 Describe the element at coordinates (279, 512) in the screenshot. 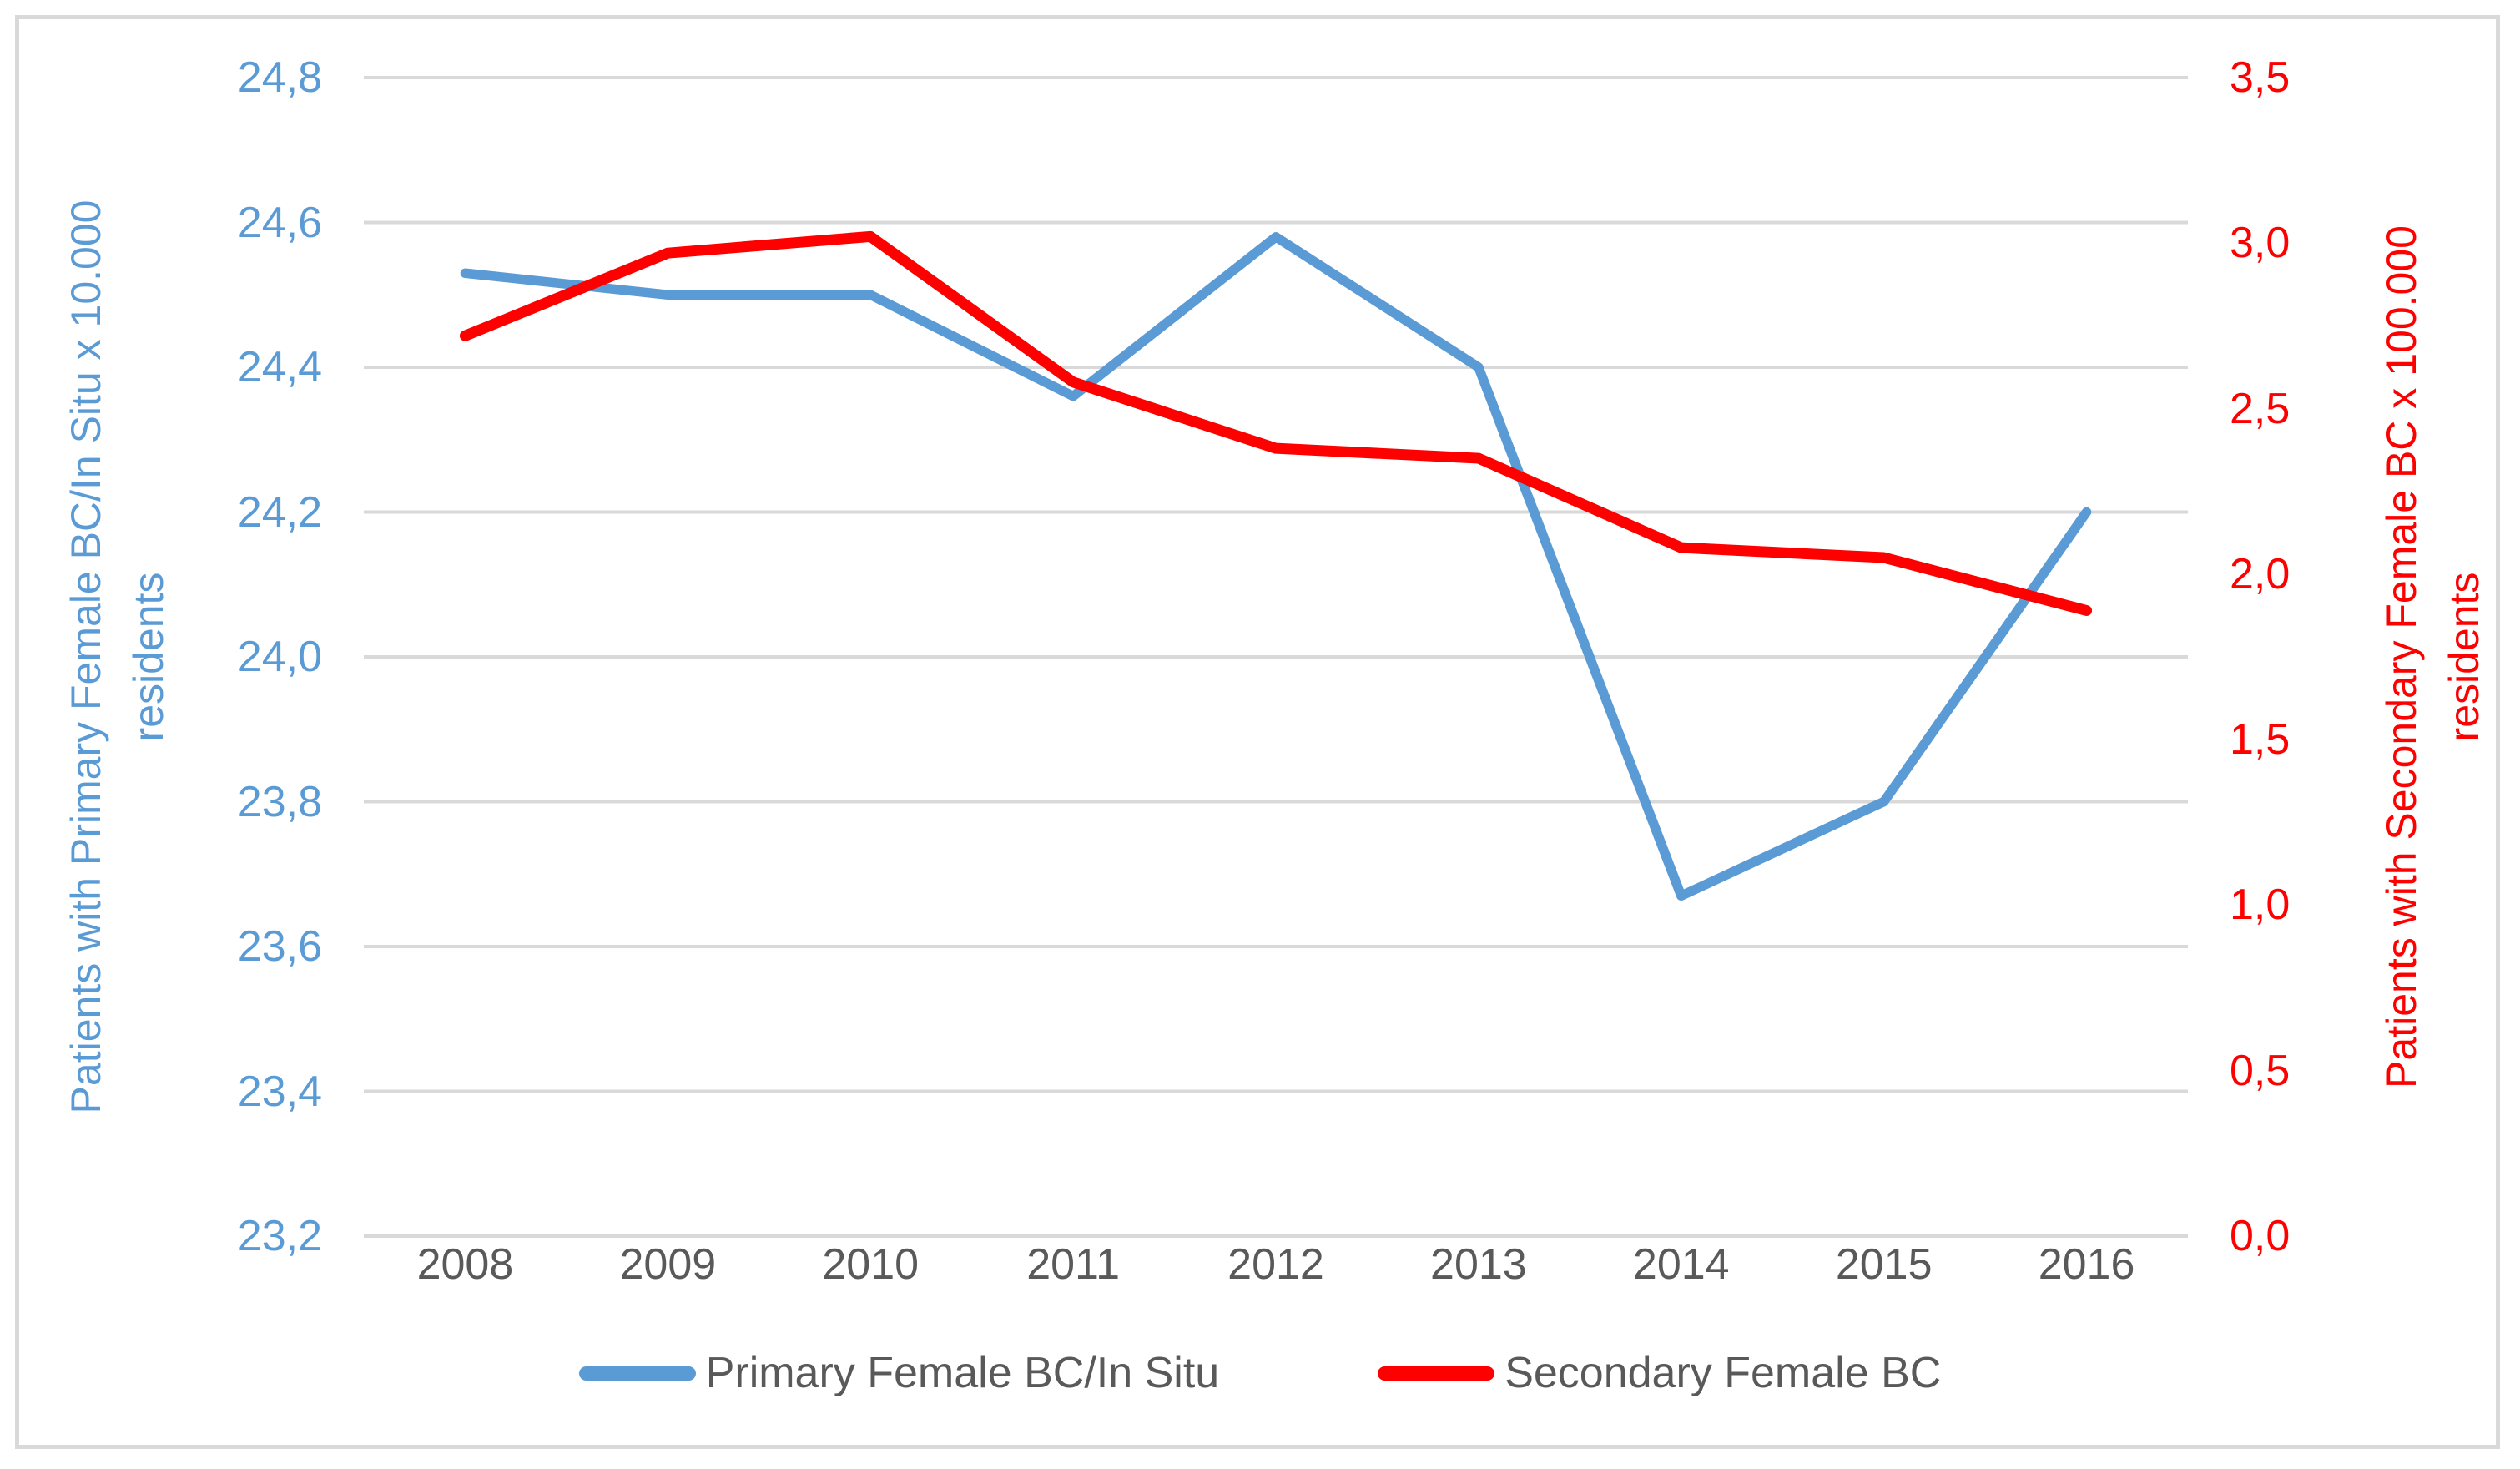

I see `left-axis-tick-label: 24,2` at that location.